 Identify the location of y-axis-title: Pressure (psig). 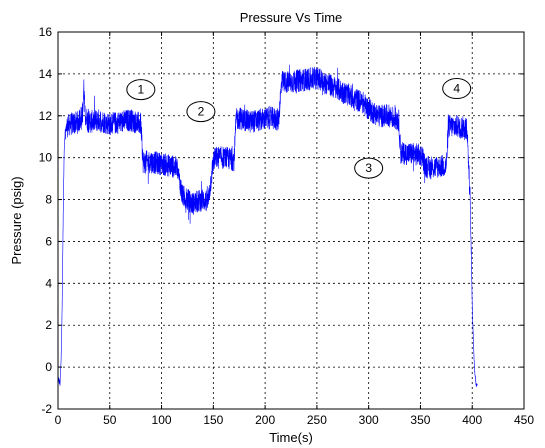
(16, 220).